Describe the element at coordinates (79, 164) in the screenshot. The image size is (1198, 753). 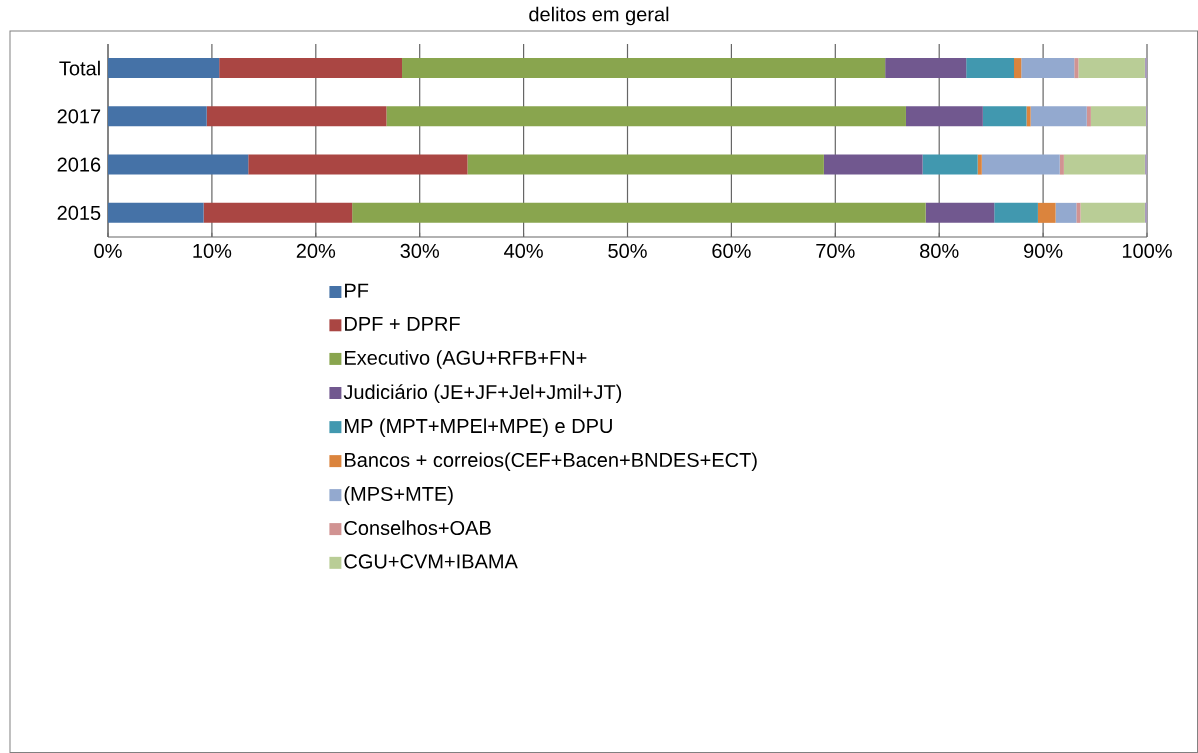
I see `y-tick-label: 2016` at that location.